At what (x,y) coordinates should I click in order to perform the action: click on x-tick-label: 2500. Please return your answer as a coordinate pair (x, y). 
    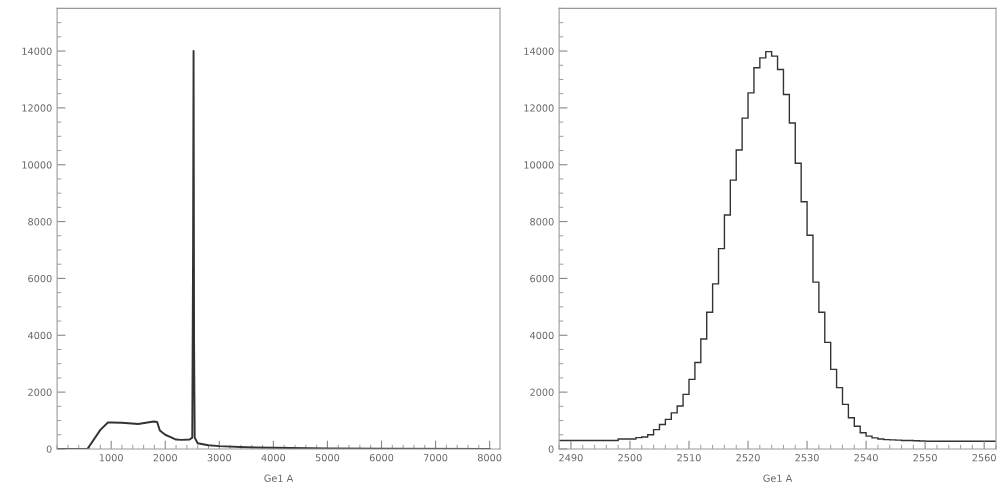
    Looking at the image, I should click on (630, 458).